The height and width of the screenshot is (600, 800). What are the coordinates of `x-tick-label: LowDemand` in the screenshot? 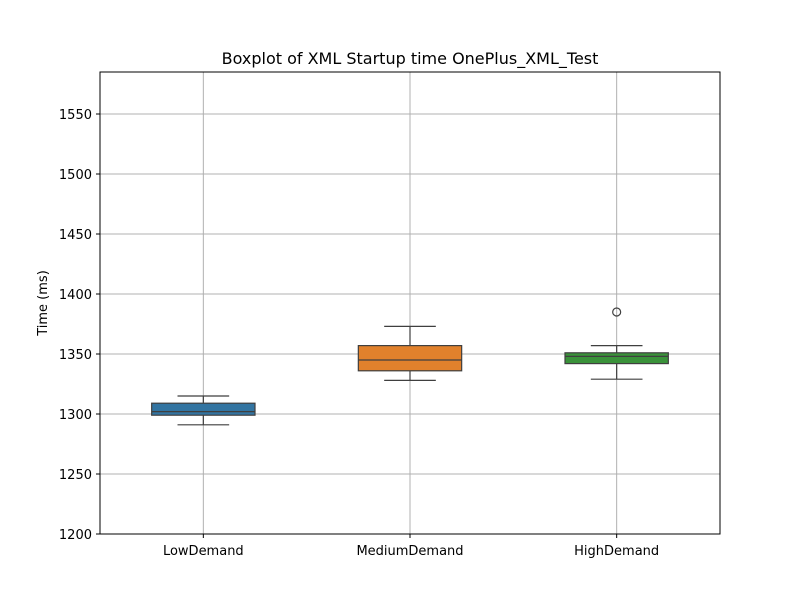 It's located at (203, 551).